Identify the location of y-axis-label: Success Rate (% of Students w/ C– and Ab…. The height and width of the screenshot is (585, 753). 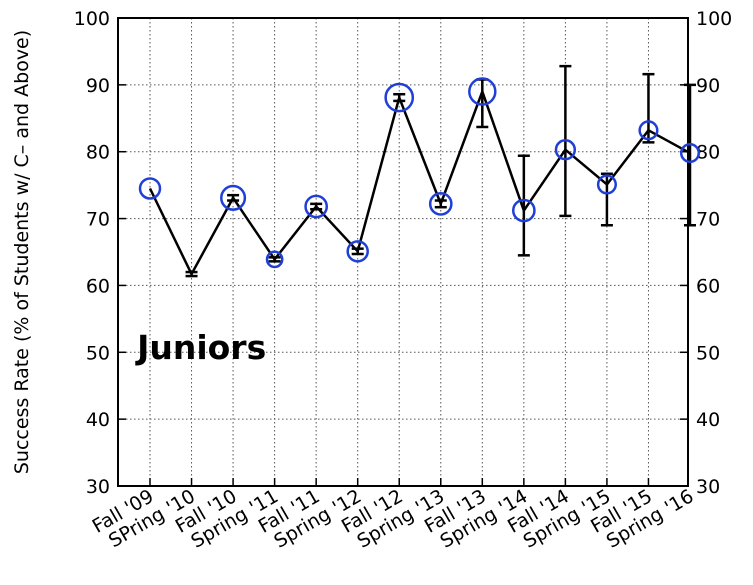
(22, 252).